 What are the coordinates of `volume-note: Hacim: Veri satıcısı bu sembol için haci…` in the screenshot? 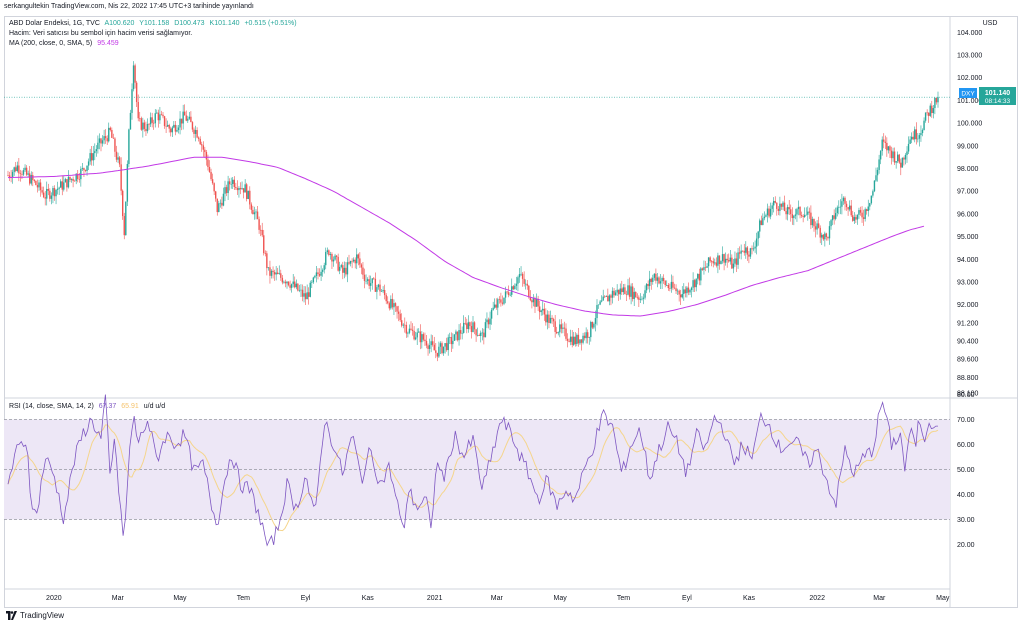 It's located at (101, 33).